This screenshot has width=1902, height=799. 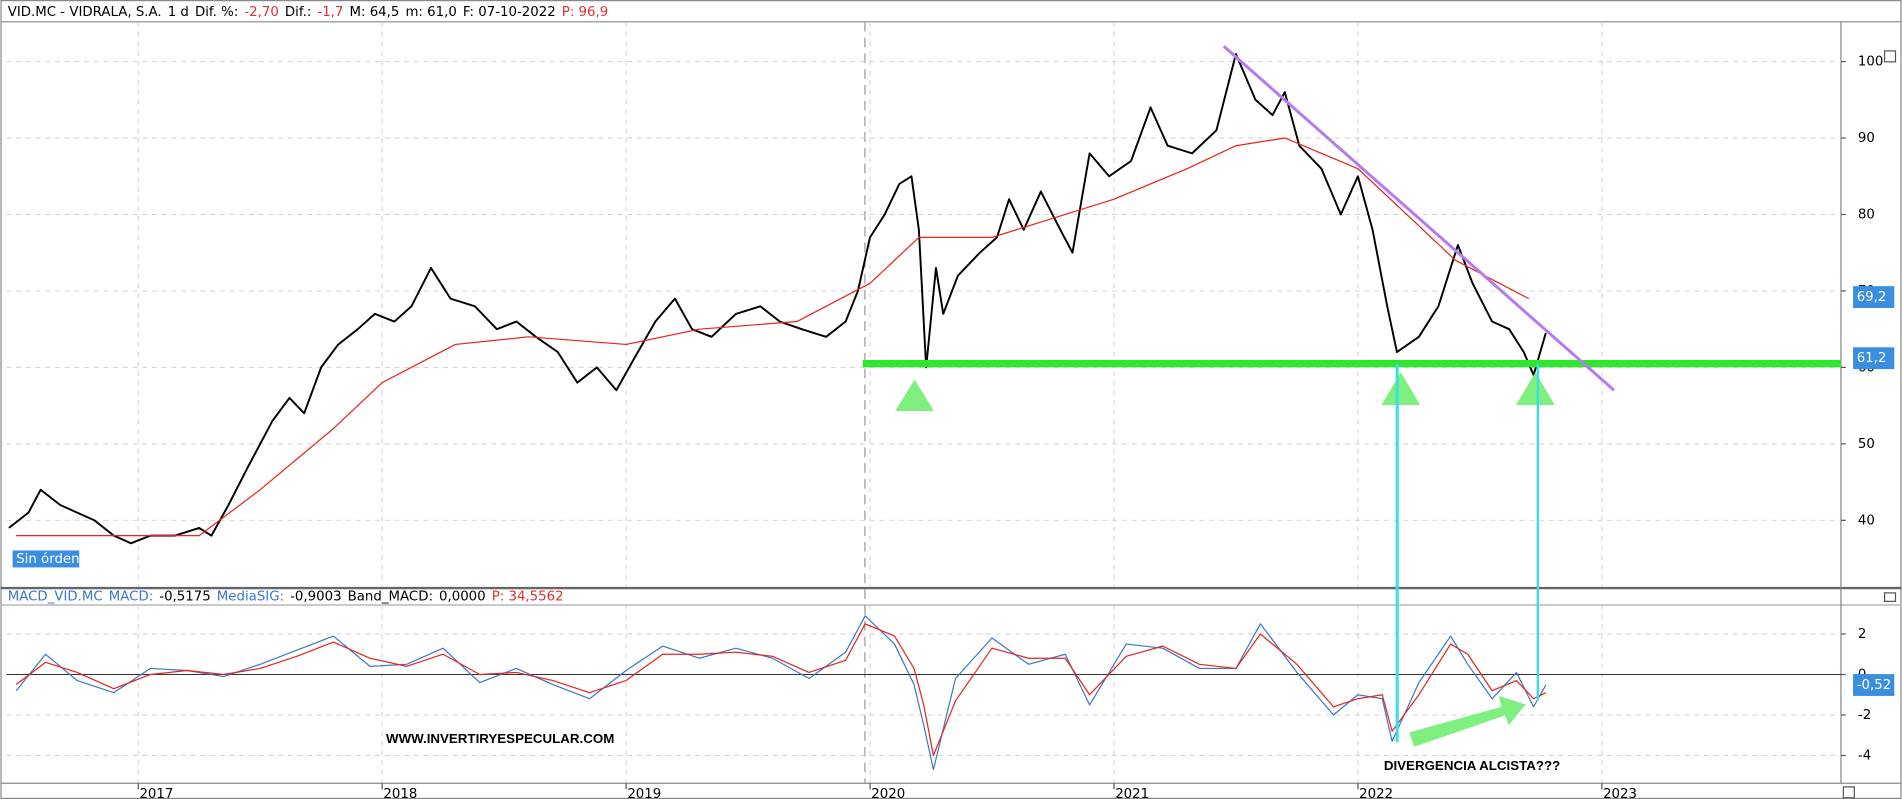 I want to click on header-item: Dif.:, so click(x=298, y=12).